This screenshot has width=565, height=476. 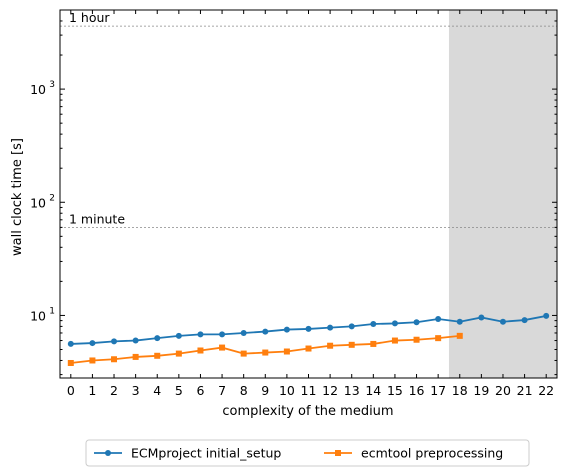 What do you see at coordinates (438, 390) in the screenshot?
I see `x-tick-label: 17` at bounding box center [438, 390].